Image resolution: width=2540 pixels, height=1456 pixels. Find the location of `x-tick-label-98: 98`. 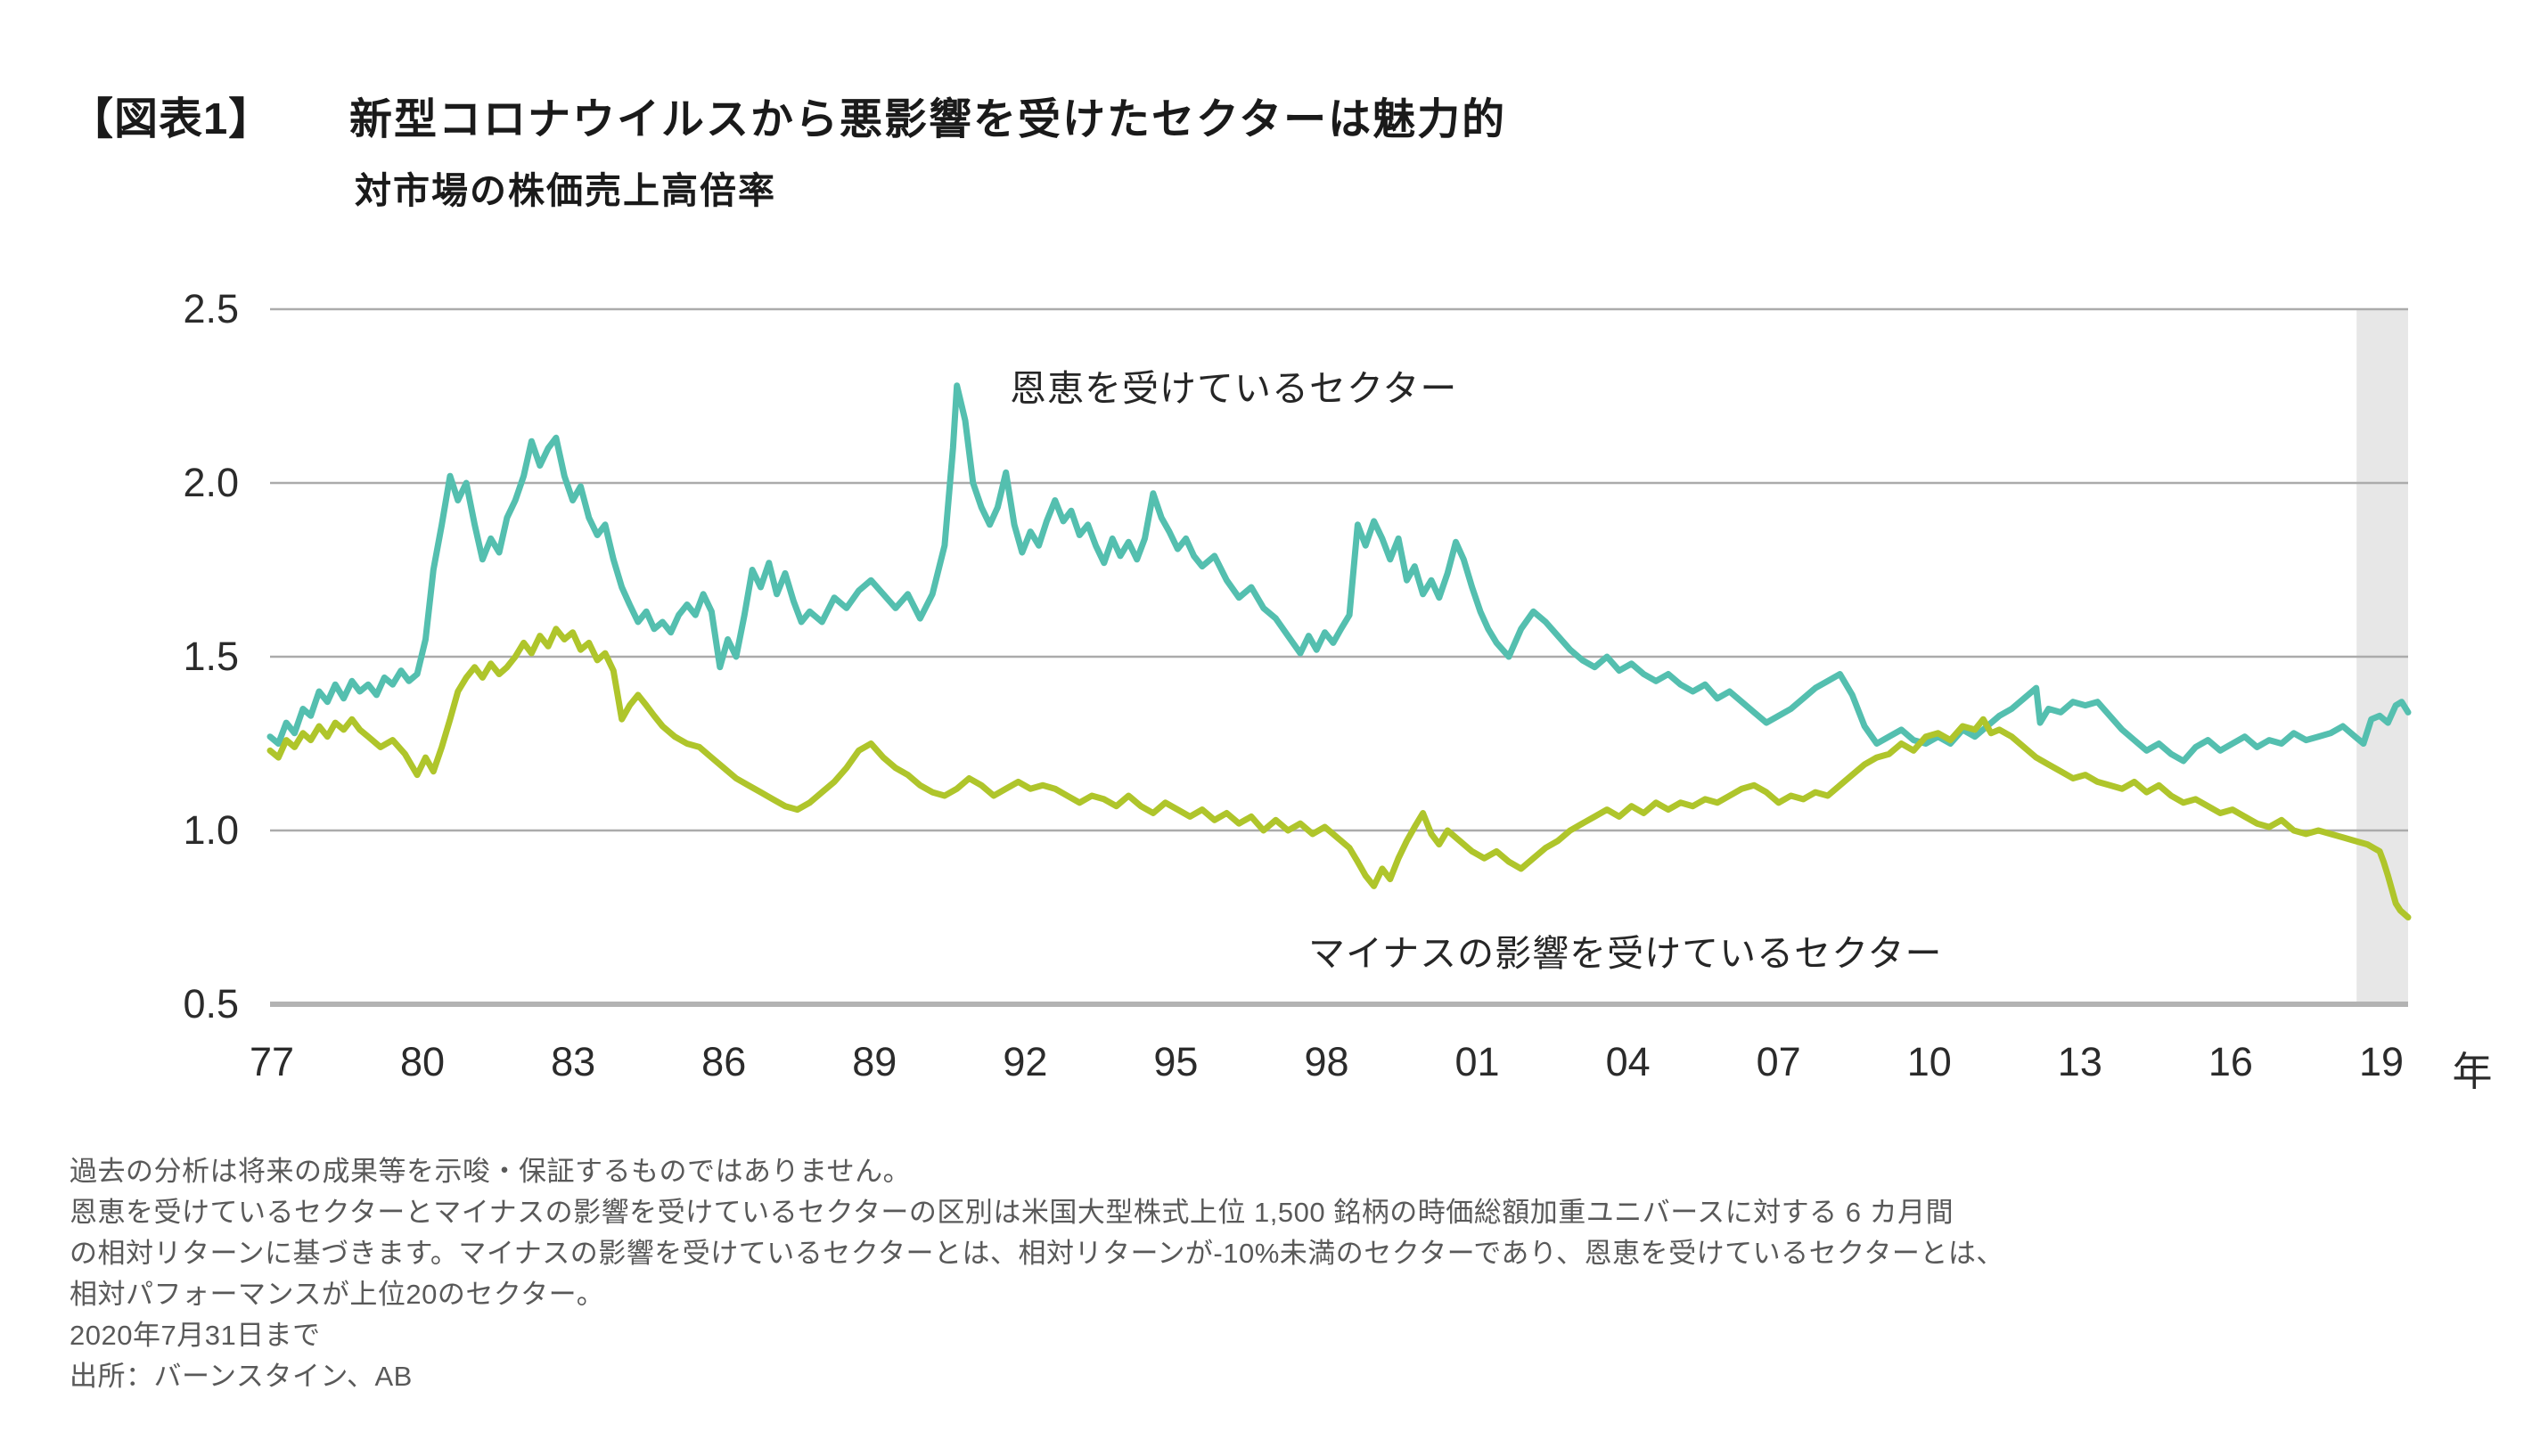

x-tick-label-98: 98 is located at coordinates (1326, 1061).